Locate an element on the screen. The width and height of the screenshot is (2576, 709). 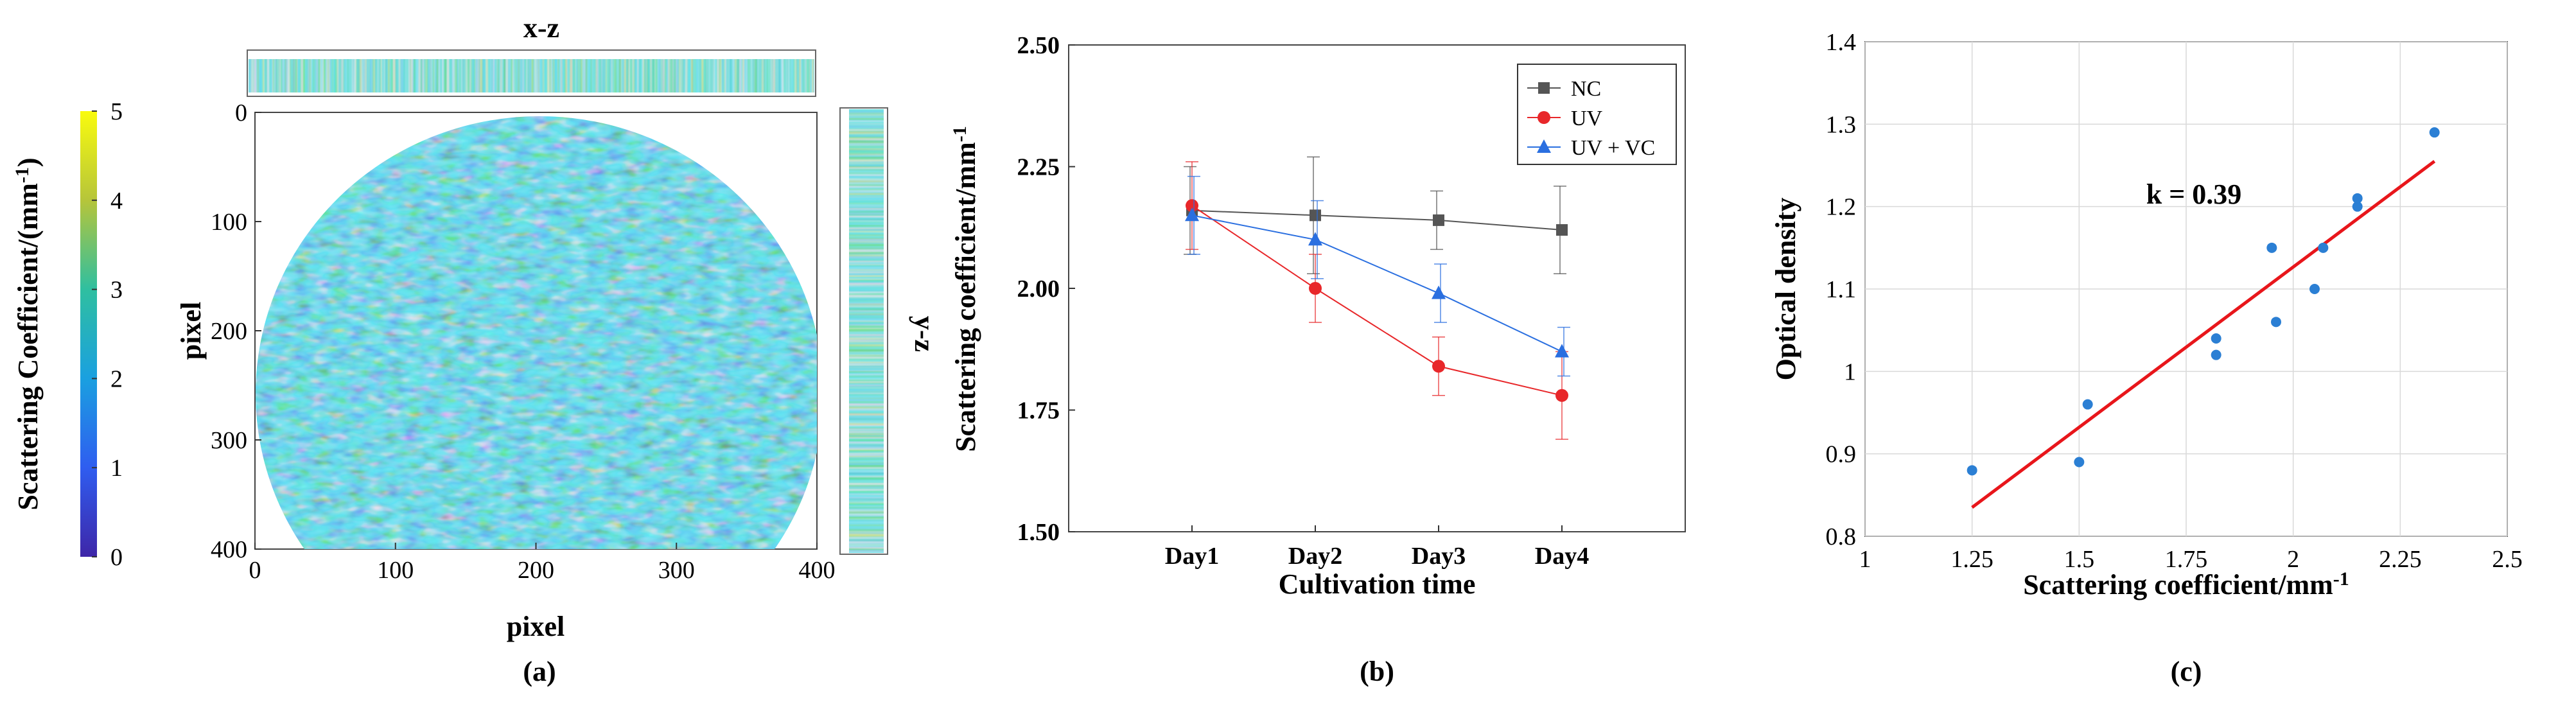
x-axis-label: pixel is located at coordinates (536, 626).